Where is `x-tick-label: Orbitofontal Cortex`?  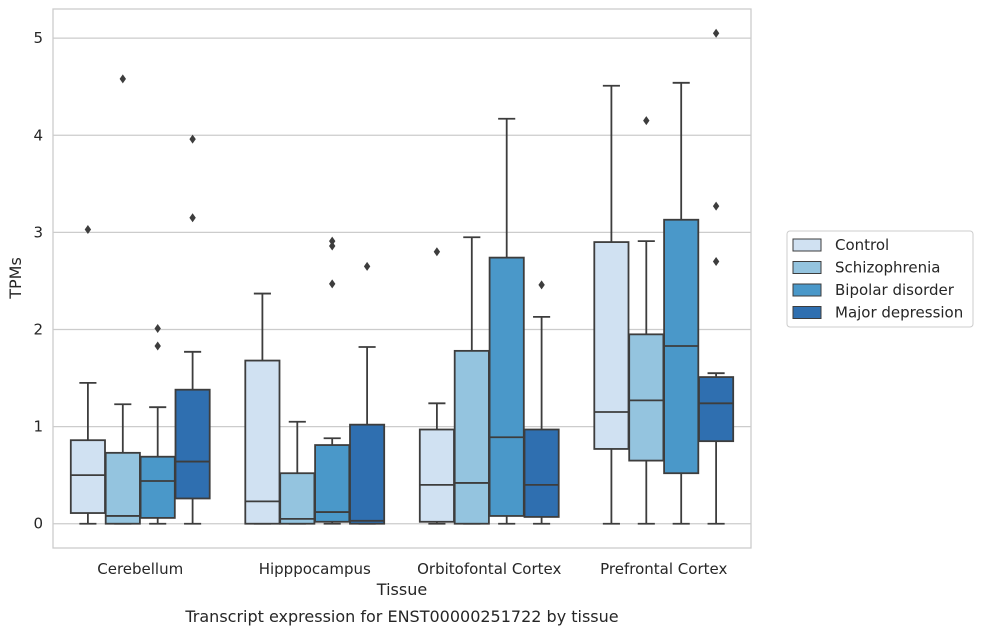 x-tick-label: Orbitofontal Cortex is located at coordinates (489, 569).